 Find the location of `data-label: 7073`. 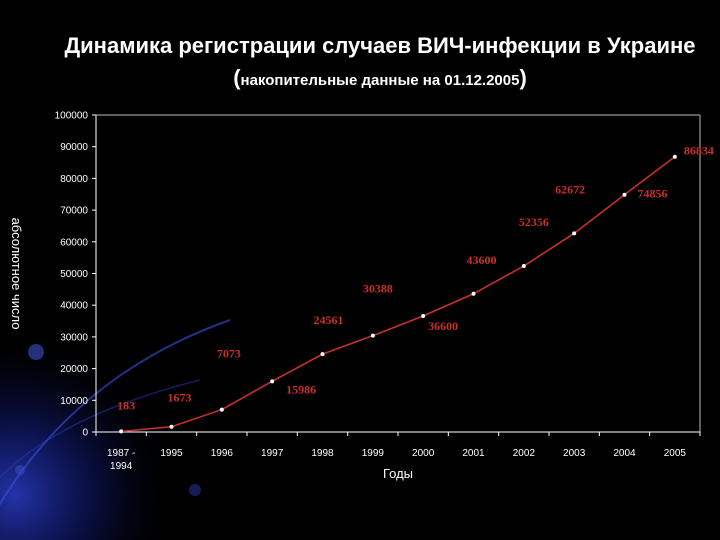

data-label: 7073 is located at coordinates (229, 354).